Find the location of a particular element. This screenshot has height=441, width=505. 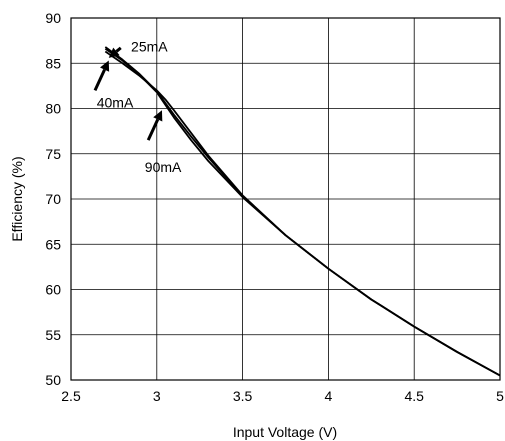

annotation-label: 25mA is located at coordinates (149, 46).